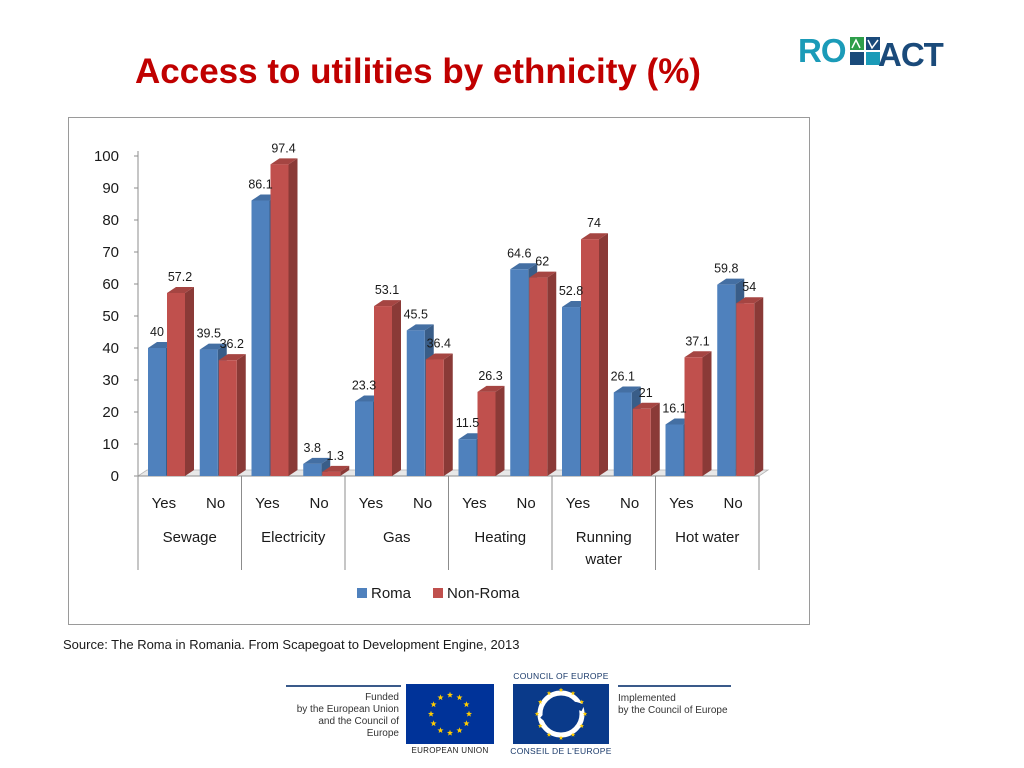  I want to click on council-of-europe-logo-icon, so click(561, 714).